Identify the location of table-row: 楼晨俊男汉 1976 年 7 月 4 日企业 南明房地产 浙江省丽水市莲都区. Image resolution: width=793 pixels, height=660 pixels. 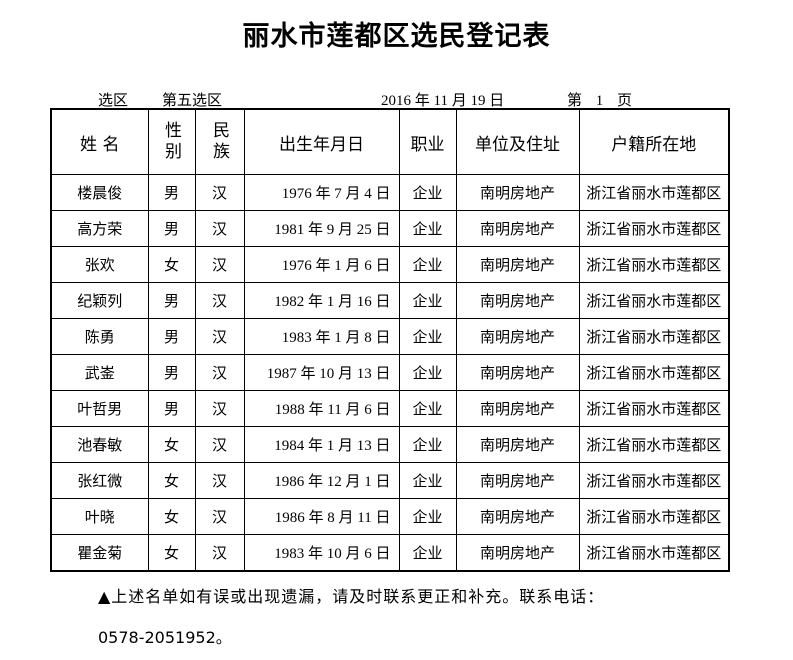
(390, 192).